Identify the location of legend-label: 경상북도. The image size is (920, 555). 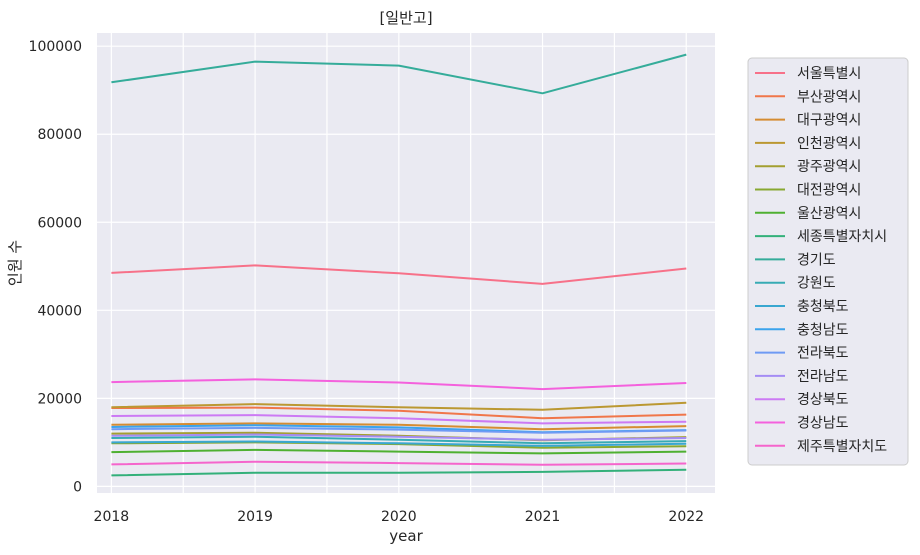
(823, 400).